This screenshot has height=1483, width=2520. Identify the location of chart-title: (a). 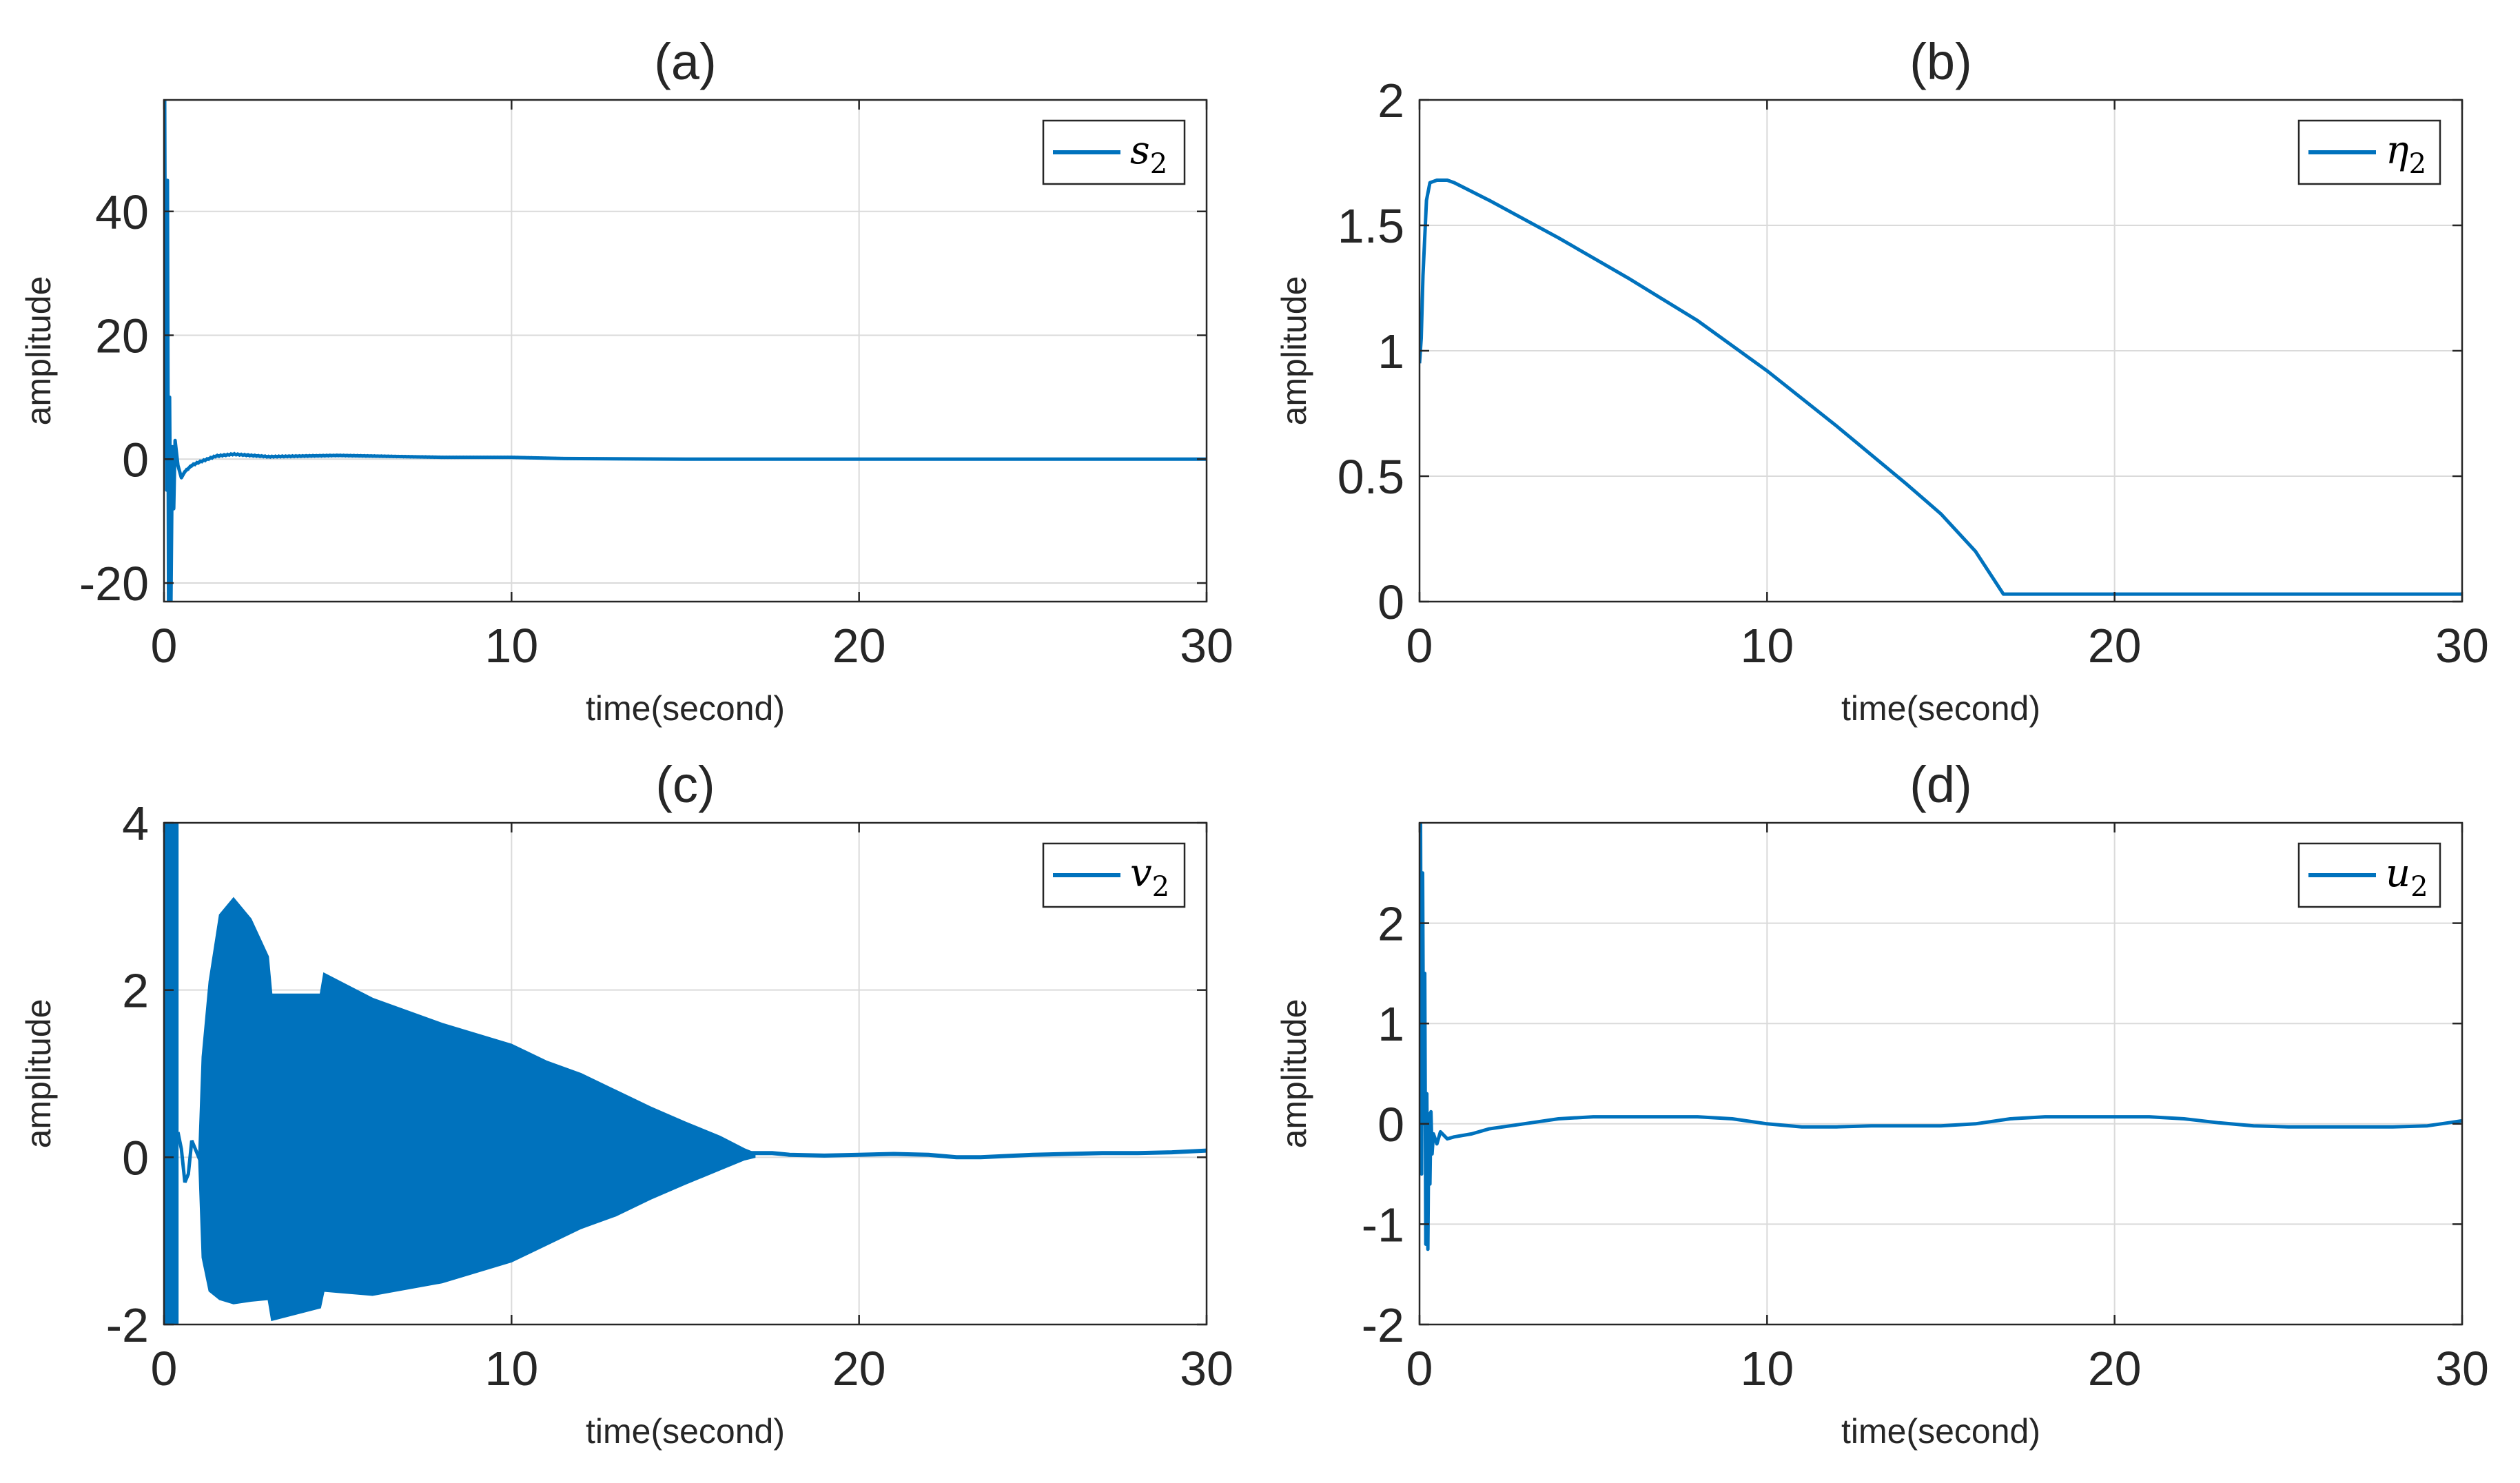
(685, 61).